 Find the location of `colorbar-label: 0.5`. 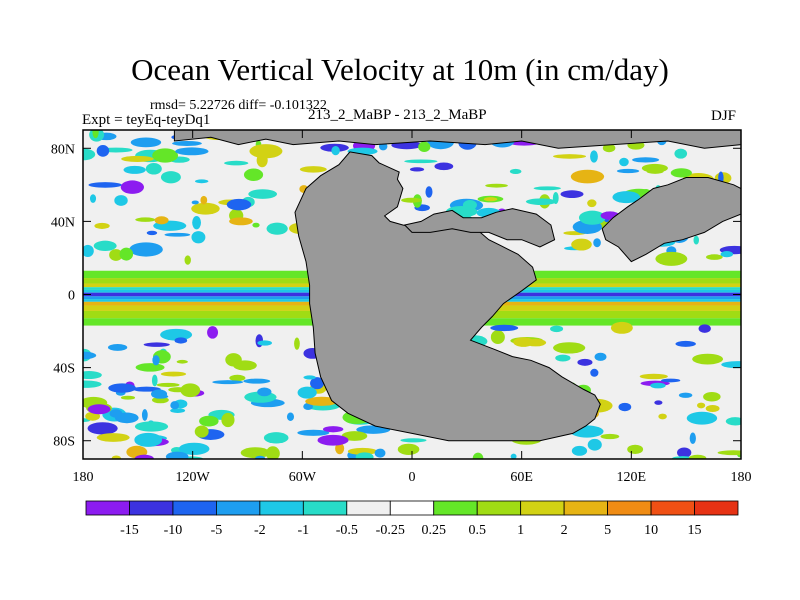

colorbar-label: 0.5 is located at coordinates (477, 530).